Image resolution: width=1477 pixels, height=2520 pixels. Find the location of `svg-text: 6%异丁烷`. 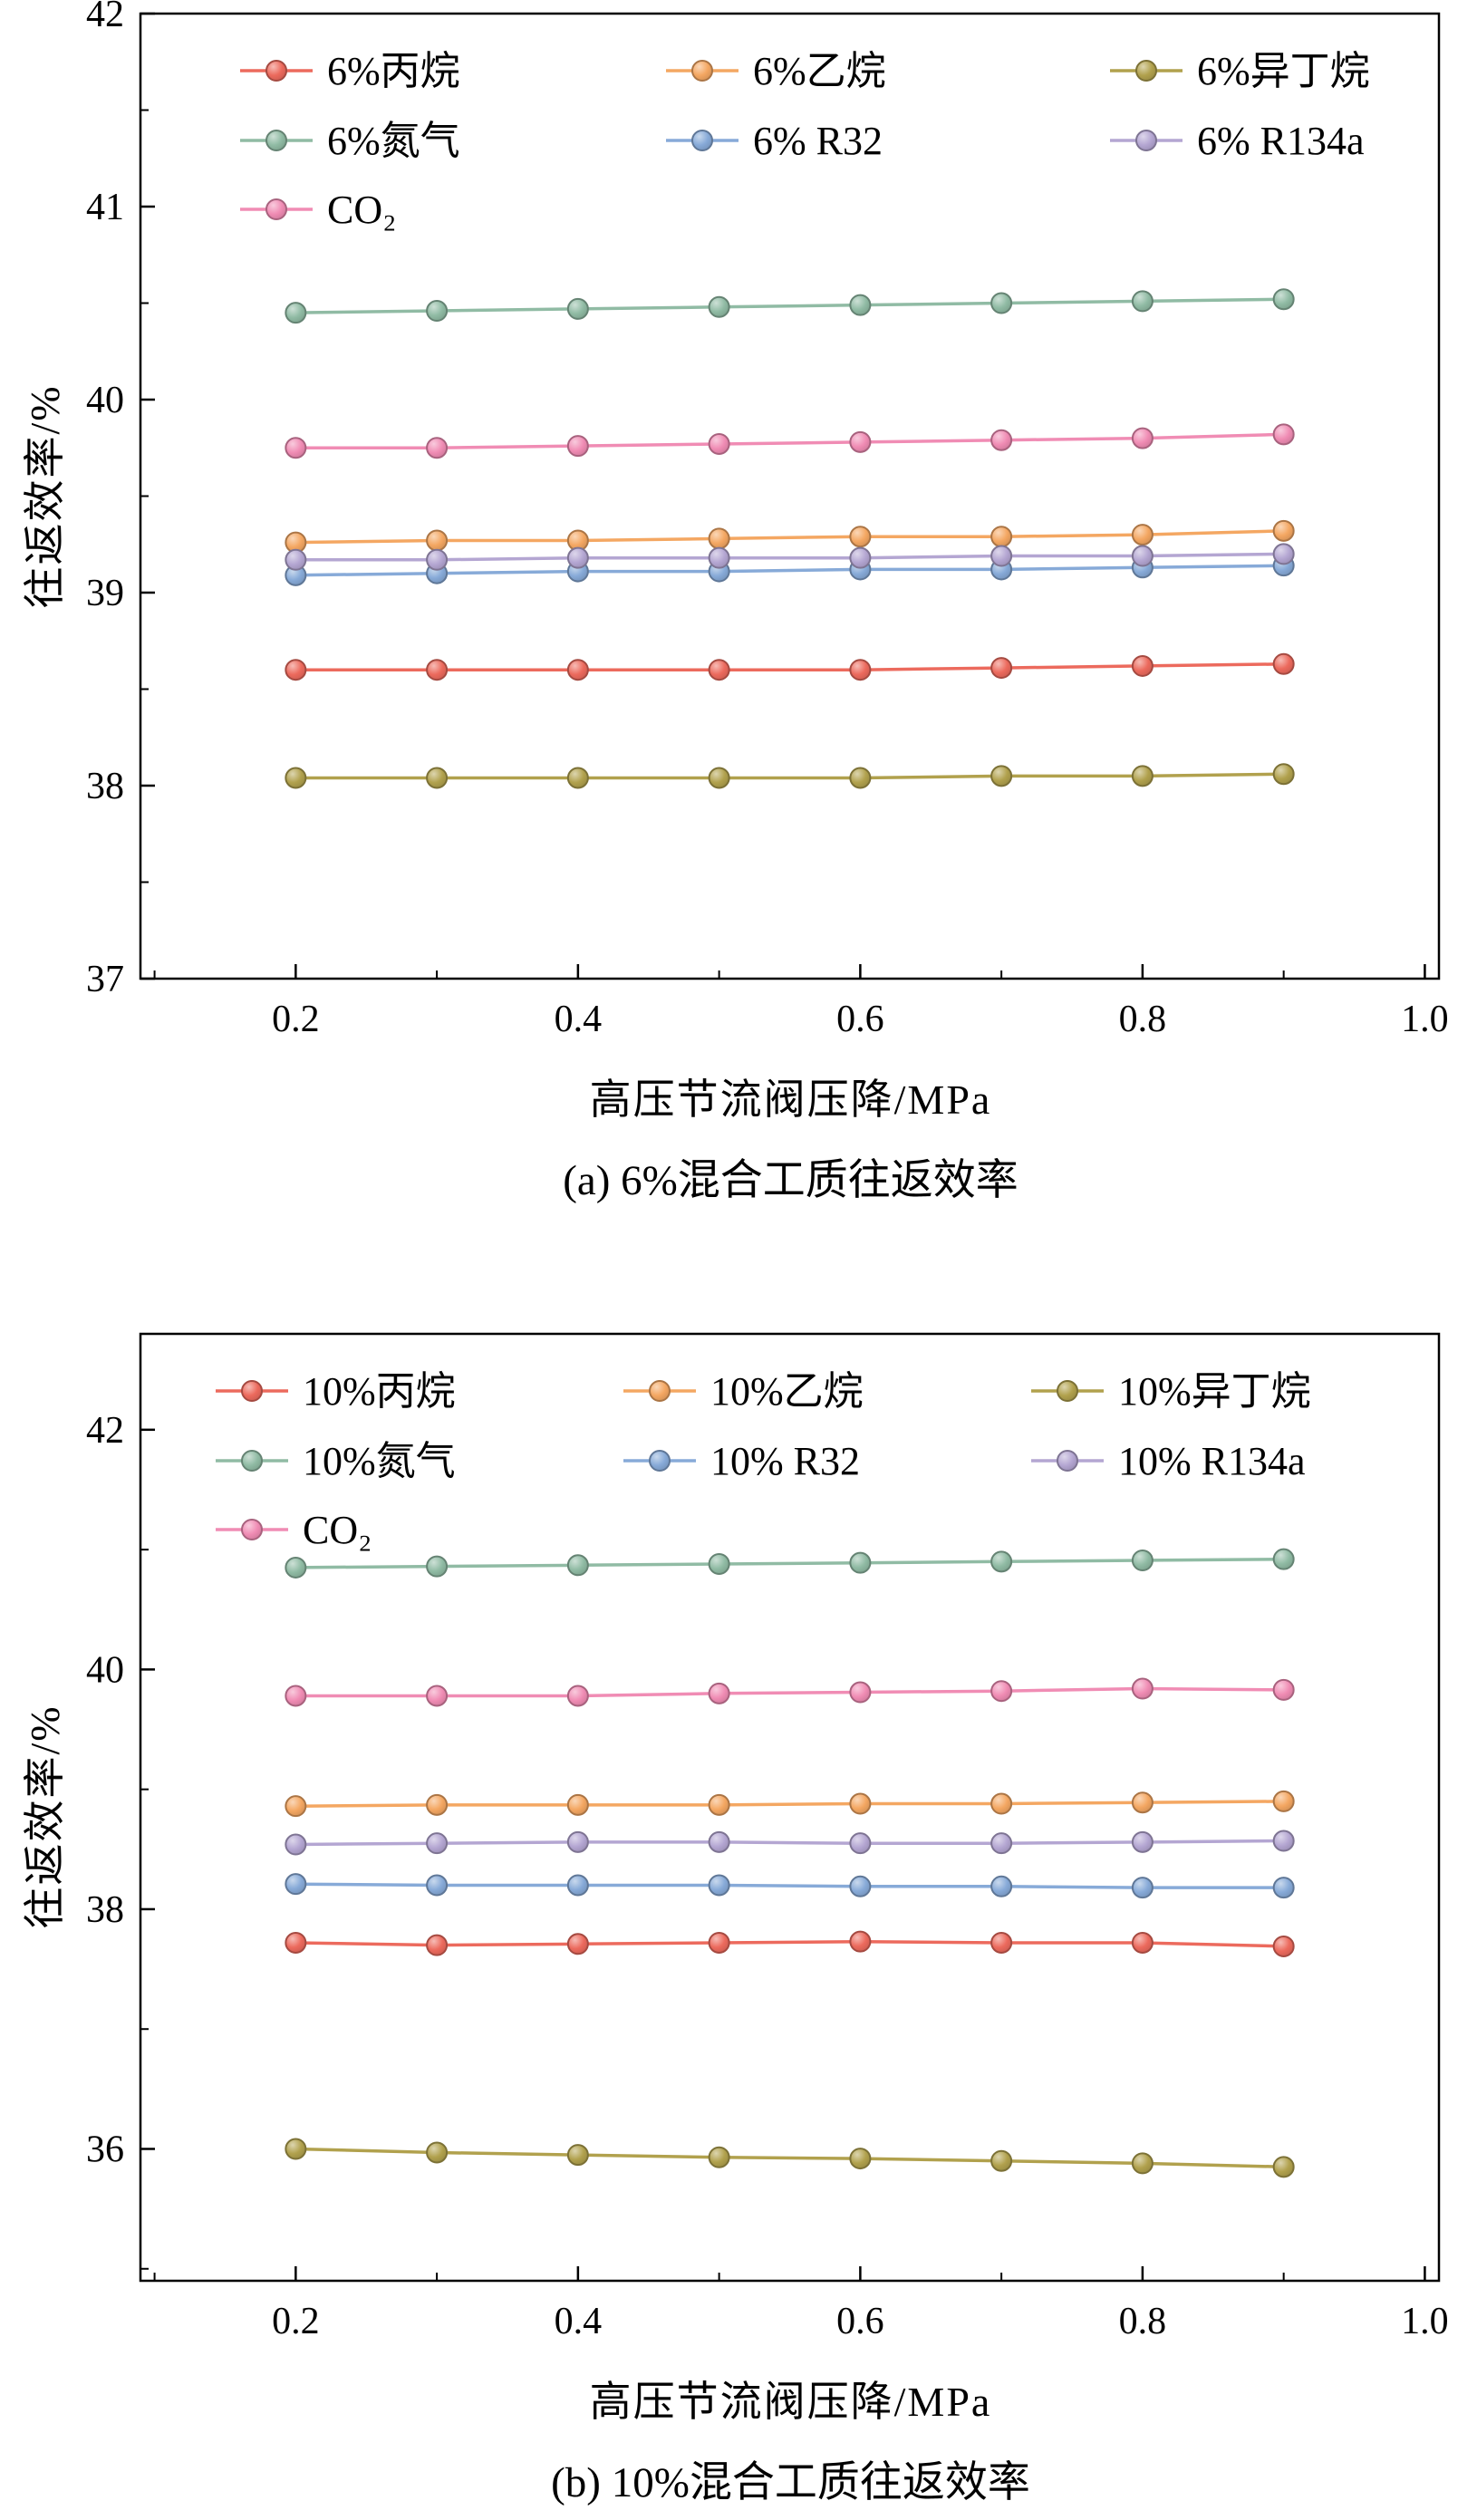

svg-text: 6%异丁烷 is located at coordinates (1283, 71).